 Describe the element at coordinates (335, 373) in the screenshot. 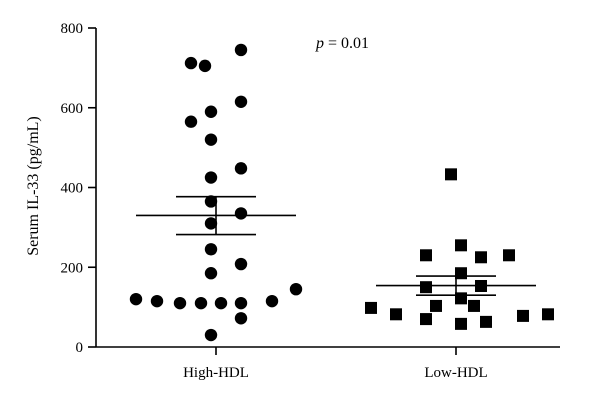

I see `x-tick-labels: High-HDL Low-HDL` at that location.